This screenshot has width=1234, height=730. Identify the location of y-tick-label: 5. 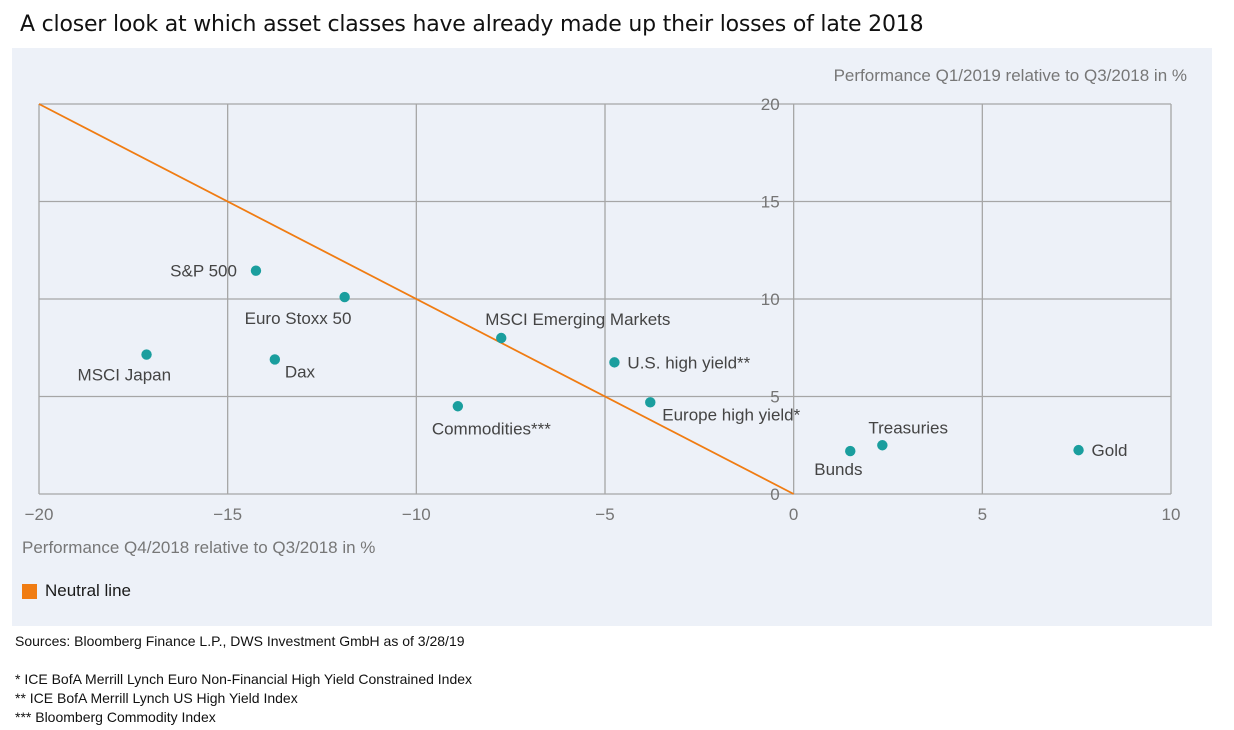
(774, 397).